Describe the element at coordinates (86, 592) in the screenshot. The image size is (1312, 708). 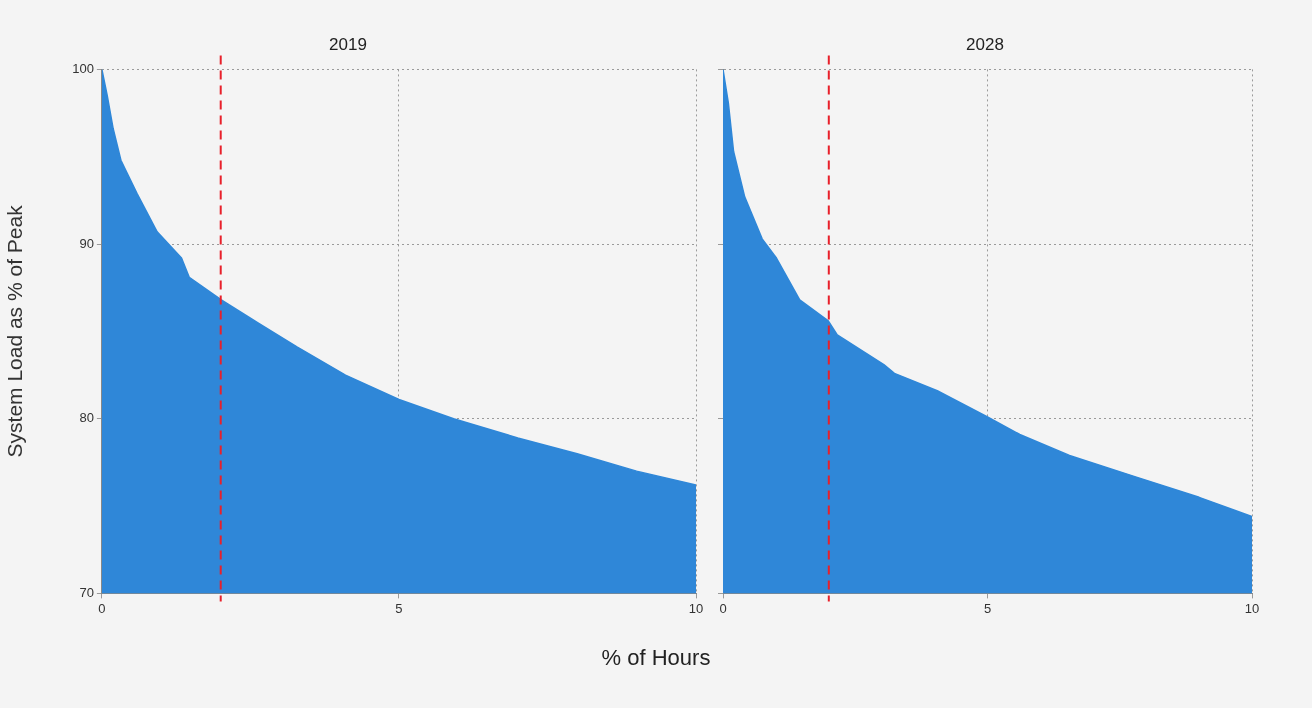
I see `y-tick-label: 70` at that location.